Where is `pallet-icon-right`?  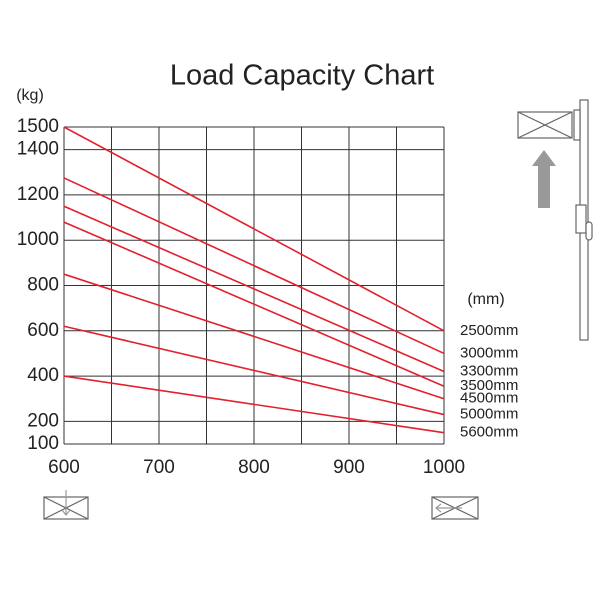
pallet-icon-right is located at coordinates (455, 508).